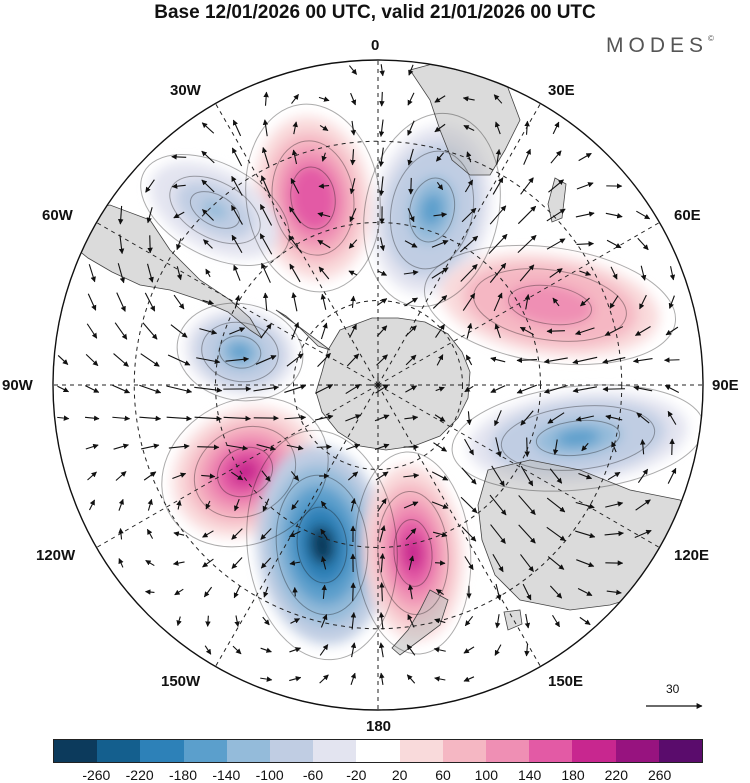  Describe the element at coordinates (687, 215) in the screenshot. I see `lon-label-60e: 60E` at that location.